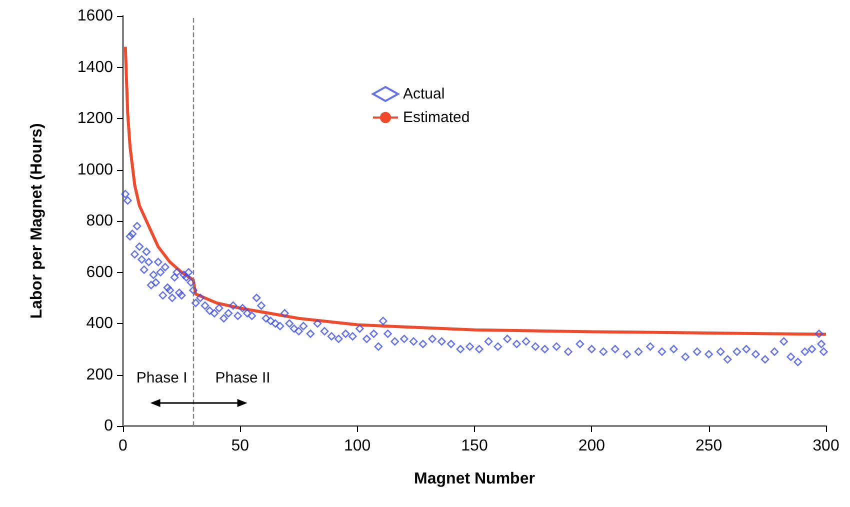 Image resolution: width=850 pixels, height=507 pixels. Describe the element at coordinates (95, 118) in the screenshot. I see `y-tick-label: 1200` at that location.